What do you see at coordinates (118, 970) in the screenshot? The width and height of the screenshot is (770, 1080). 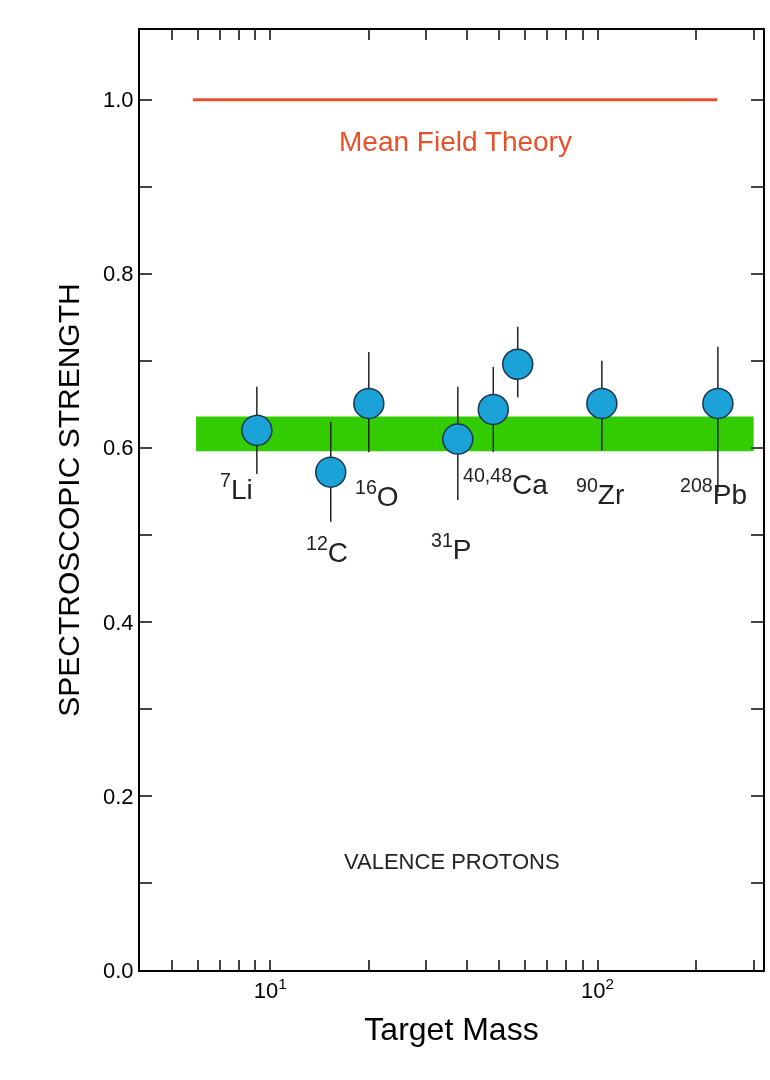 I see `y-tick-label: 0.0` at bounding box center [118, 970].